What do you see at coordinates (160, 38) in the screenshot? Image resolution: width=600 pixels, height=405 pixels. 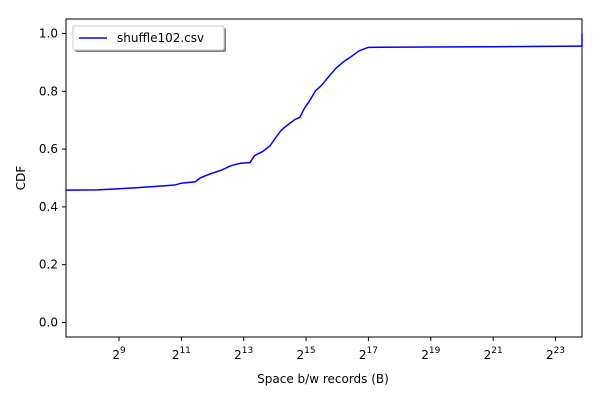 I see `legend-label: shuffle102.csv` at bounding box center [160, 38].